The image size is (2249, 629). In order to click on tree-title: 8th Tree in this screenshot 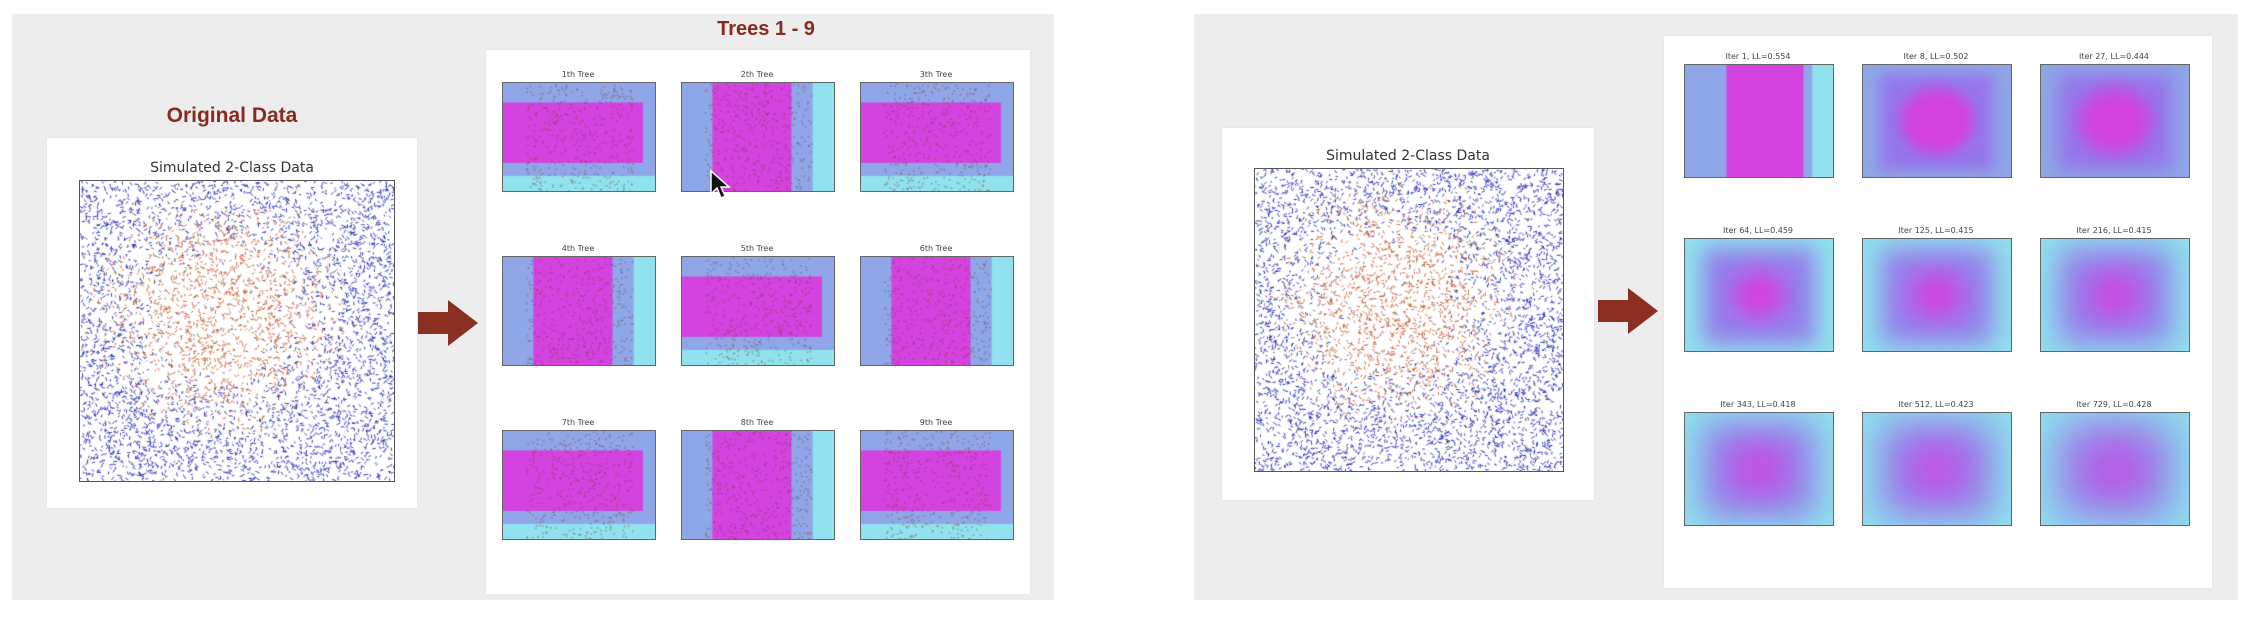, I will do `click(757, 422)`.